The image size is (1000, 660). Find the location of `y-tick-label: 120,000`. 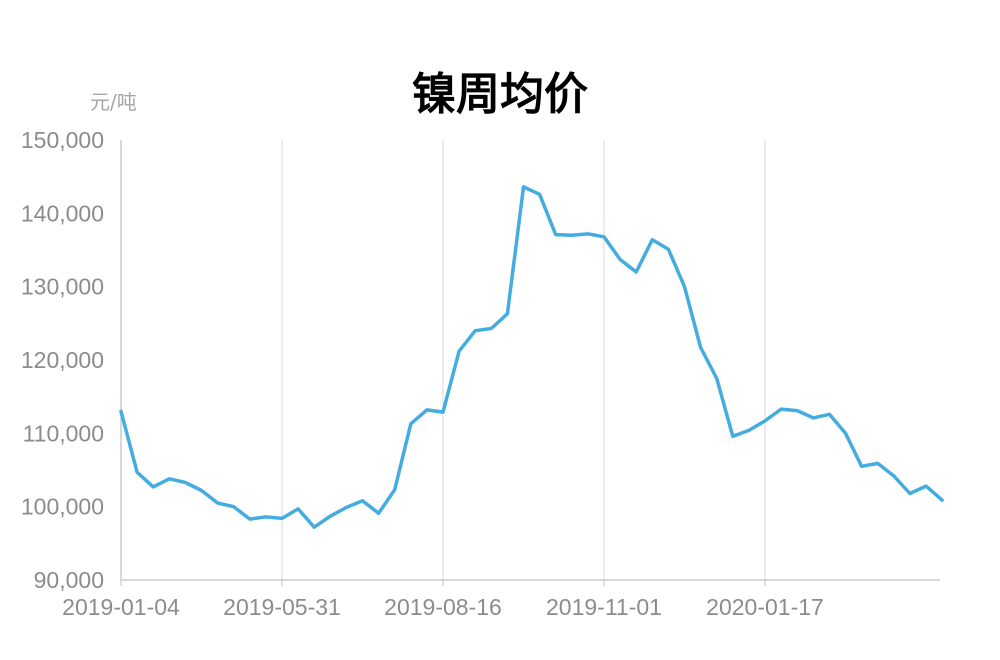

y-tick-label: 120,000 is located at coordinates (62, 360).